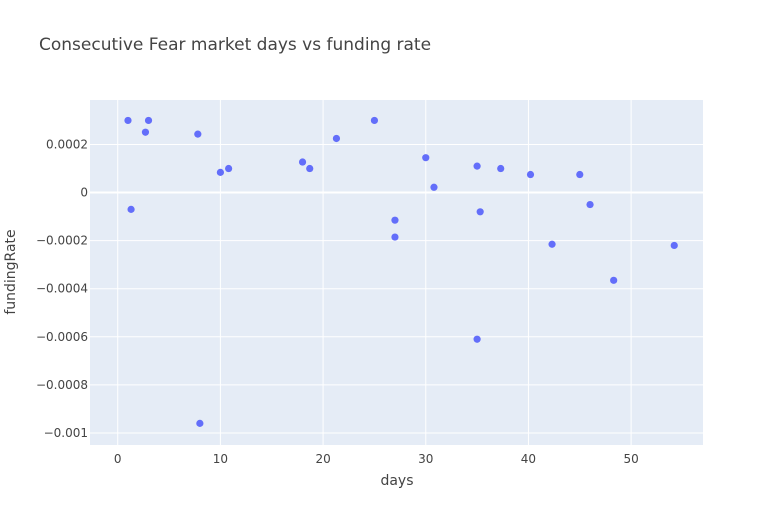 This screenshot has width=783, height=525. Describe the element at coordinates (11, 271) in the screenshot. I see `y-axis-title: fundingRate` at that location.